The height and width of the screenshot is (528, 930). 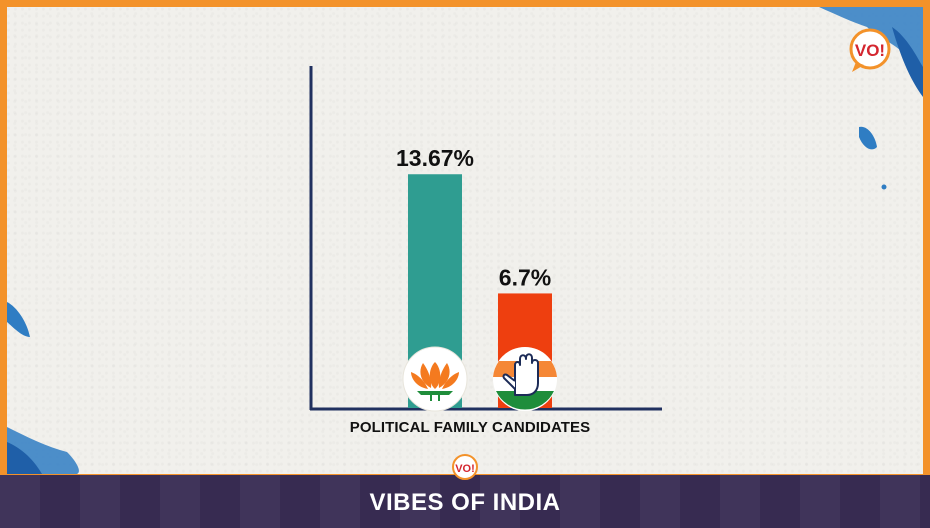 I want to click on footer-title: VIBES OF INDIA, so click(x=465, y=502).